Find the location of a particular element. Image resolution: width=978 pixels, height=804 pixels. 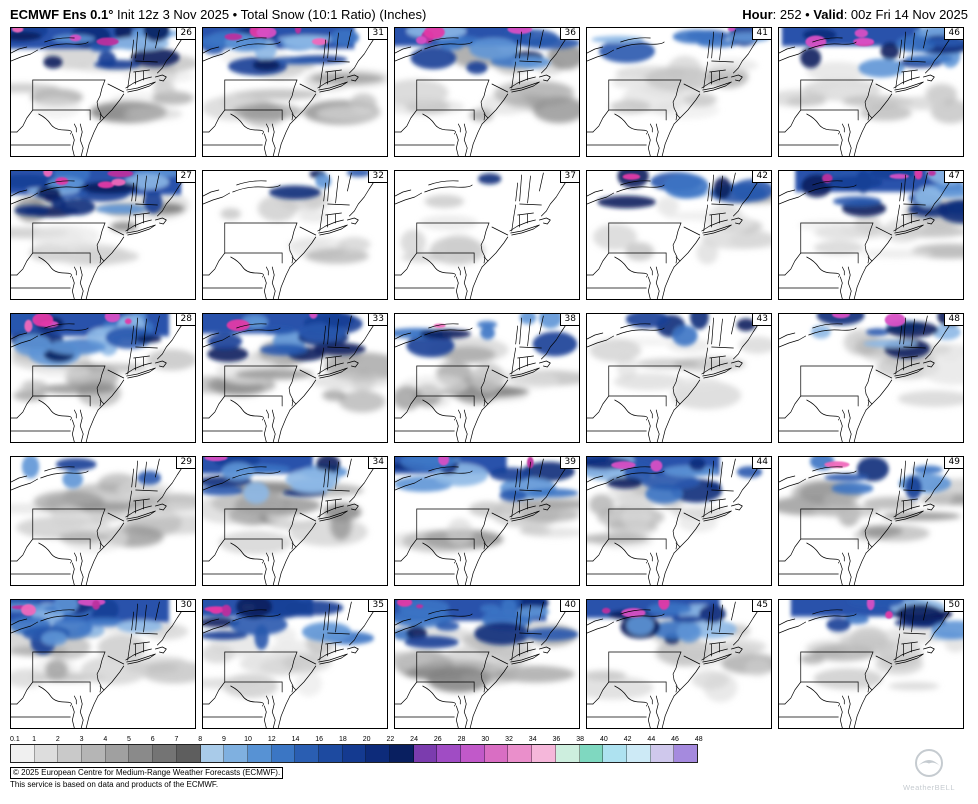

member-number: 27 is located at coordinates (185, 177).